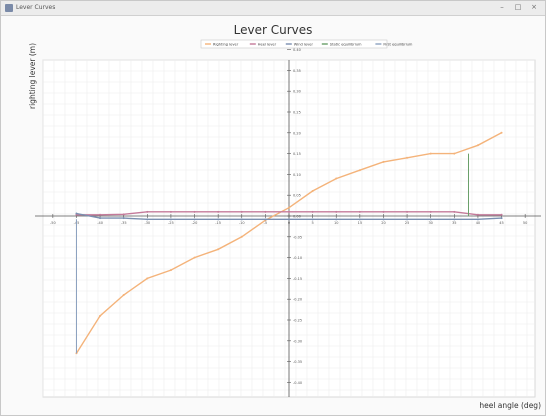  I want to click on x-tick-label: 50, so click(525, 223).